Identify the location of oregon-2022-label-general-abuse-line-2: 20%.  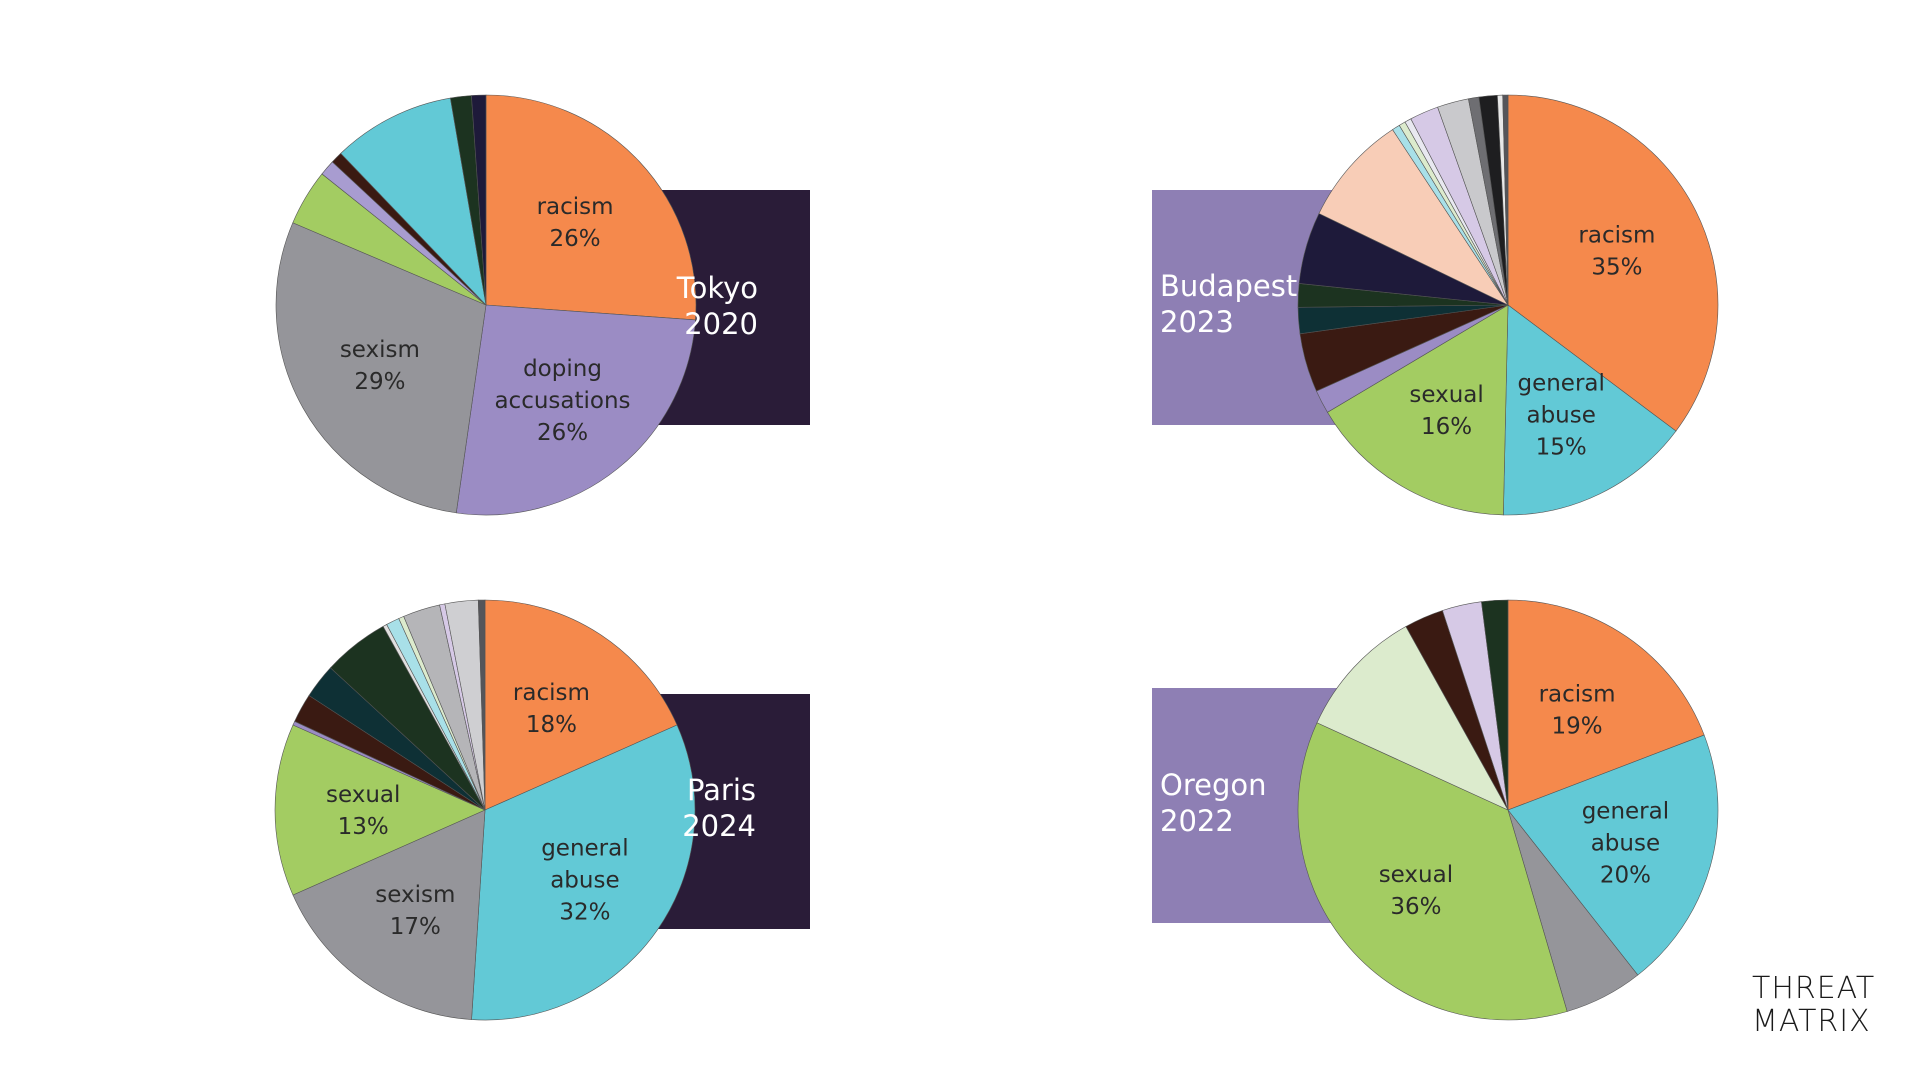
(1625, 876).